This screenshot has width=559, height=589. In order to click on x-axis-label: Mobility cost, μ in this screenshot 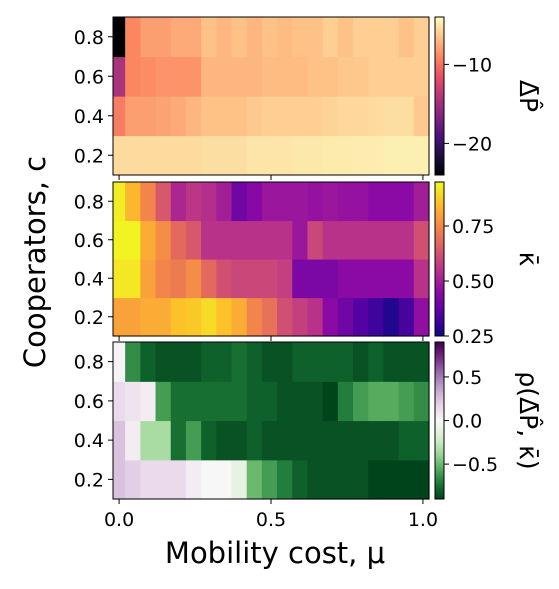, I will do `click(275, 553)`.